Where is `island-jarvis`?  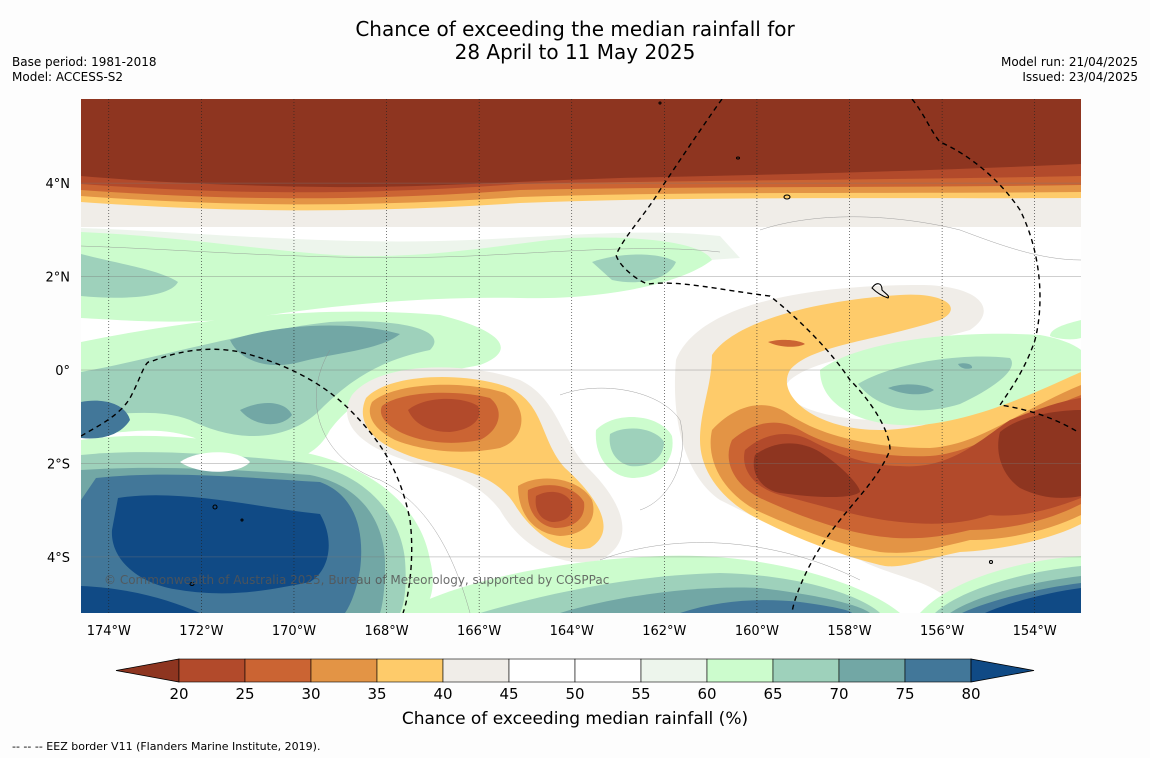
island-jarvis is located at coordinates (215, 507).